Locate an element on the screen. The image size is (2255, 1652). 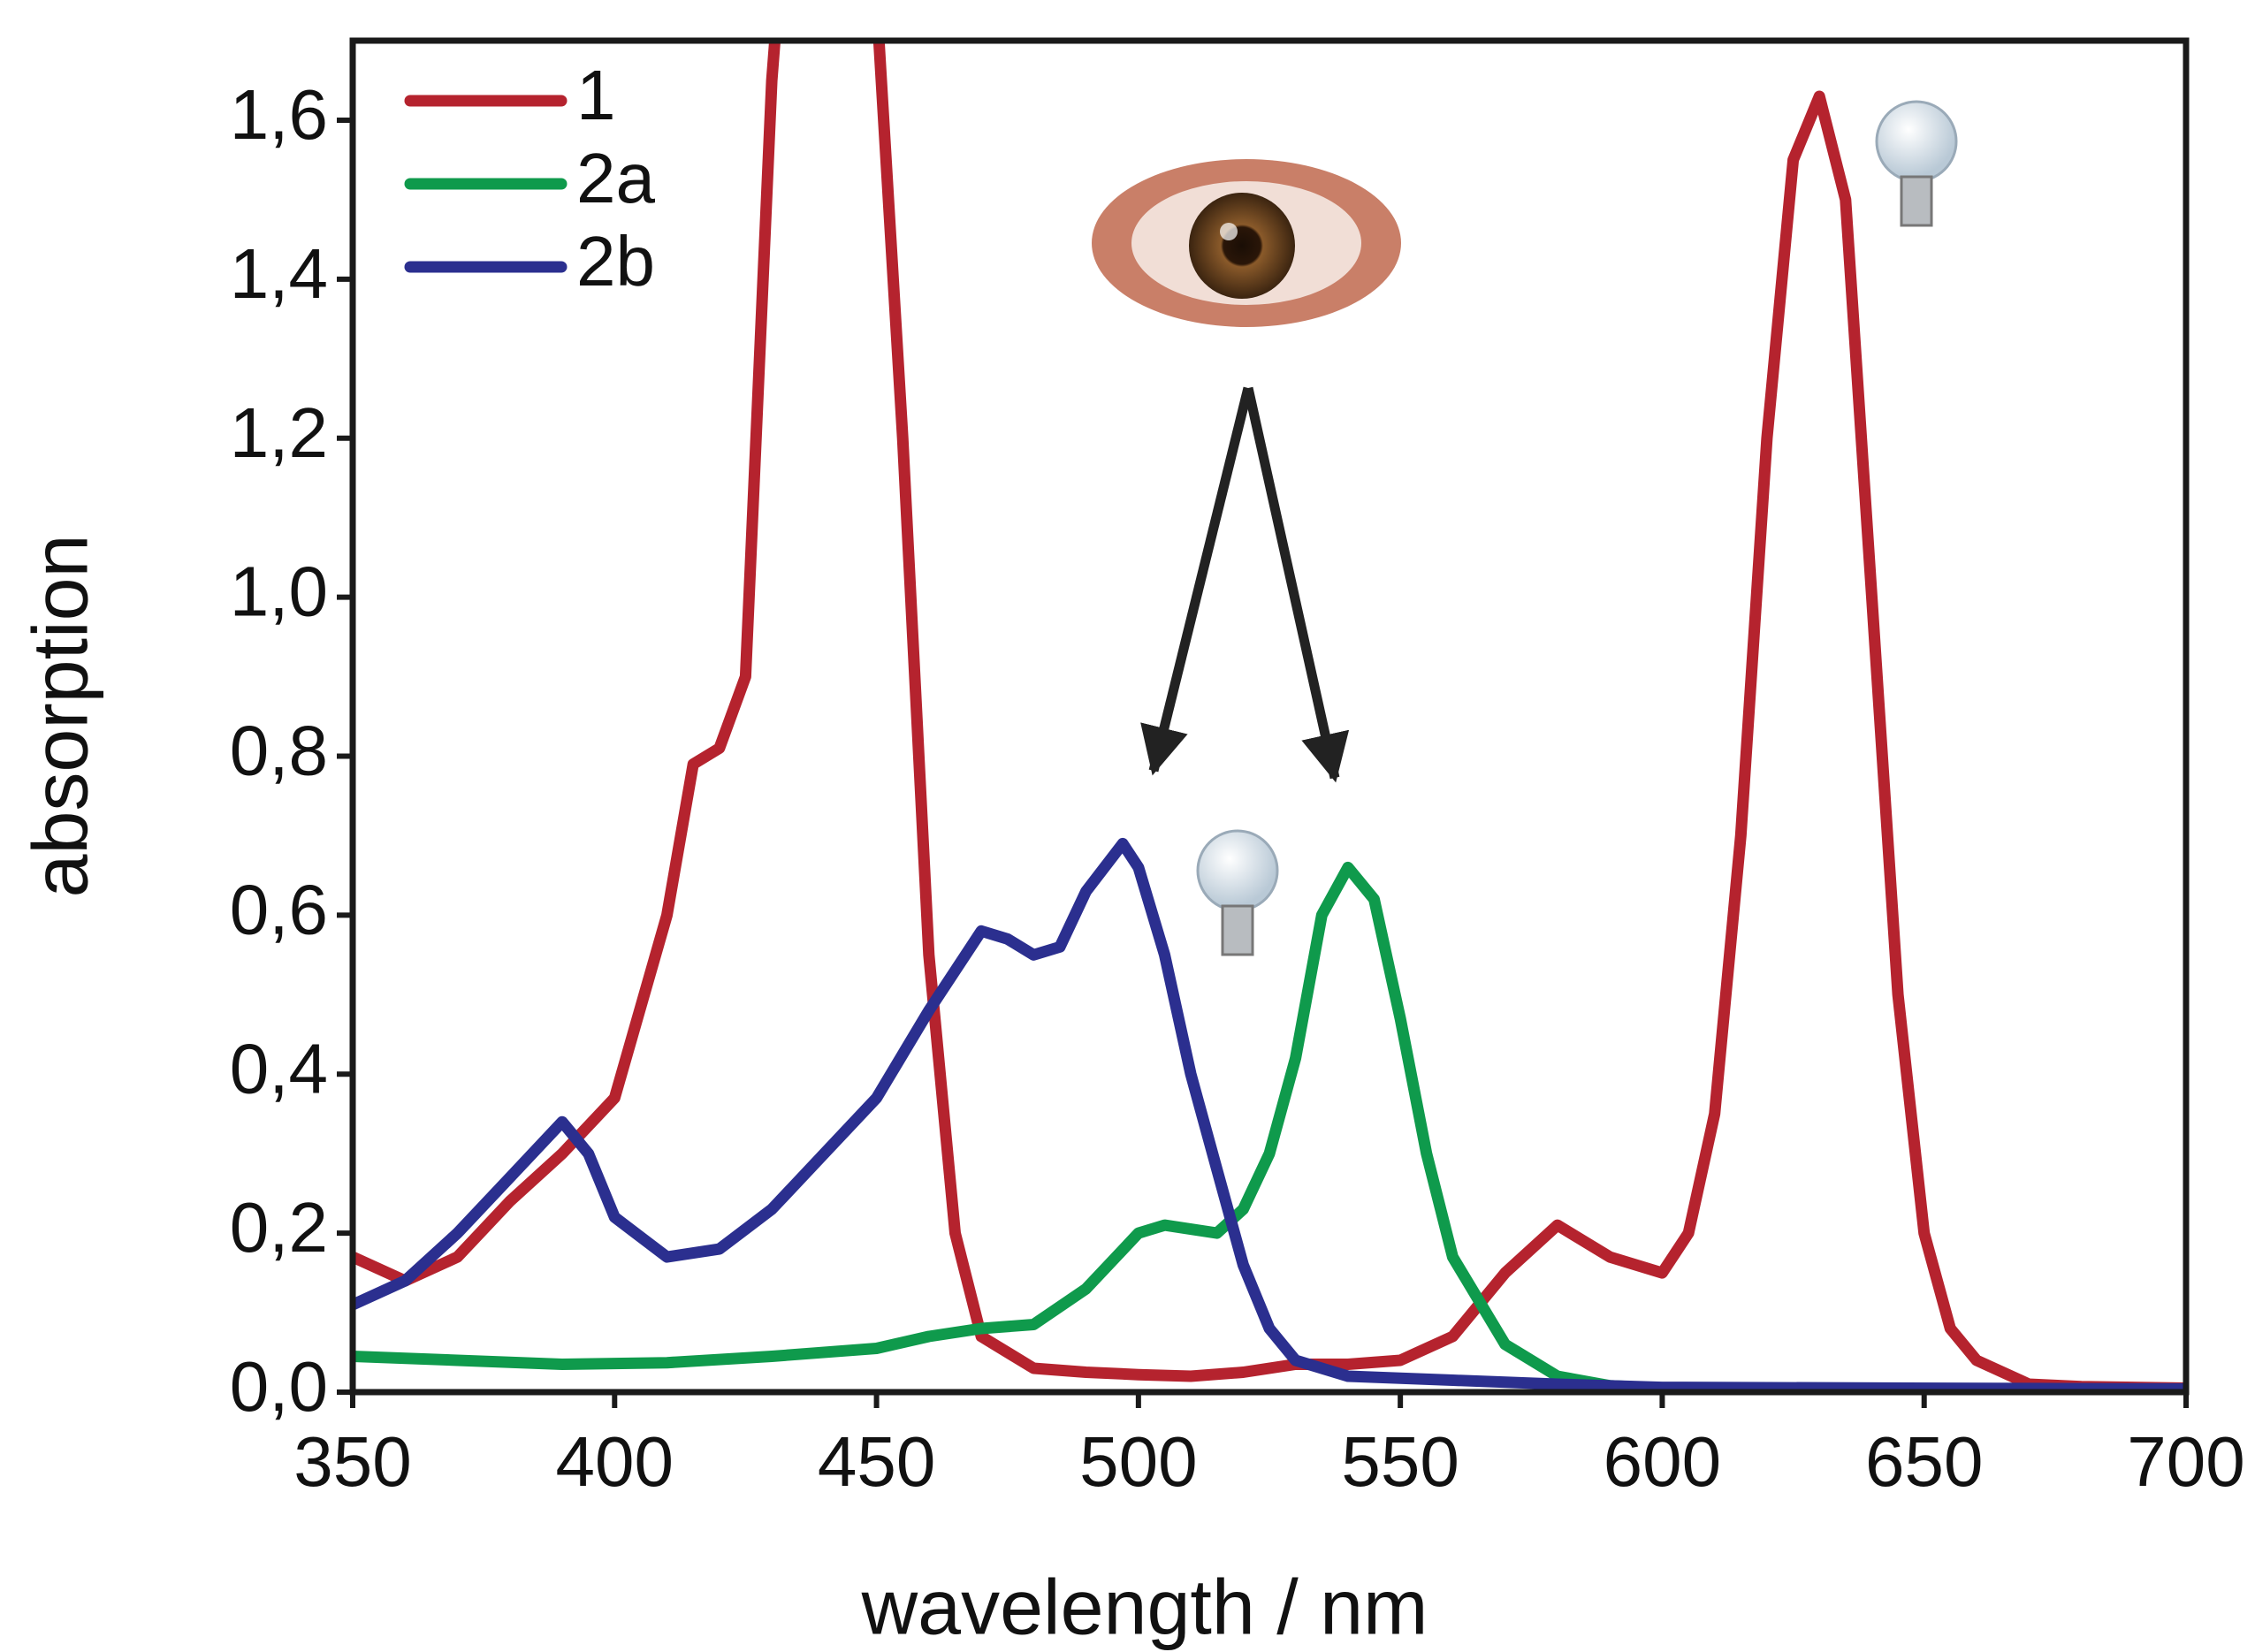
y-tick-label: 0,2 is located at coordinates (279, 1227).